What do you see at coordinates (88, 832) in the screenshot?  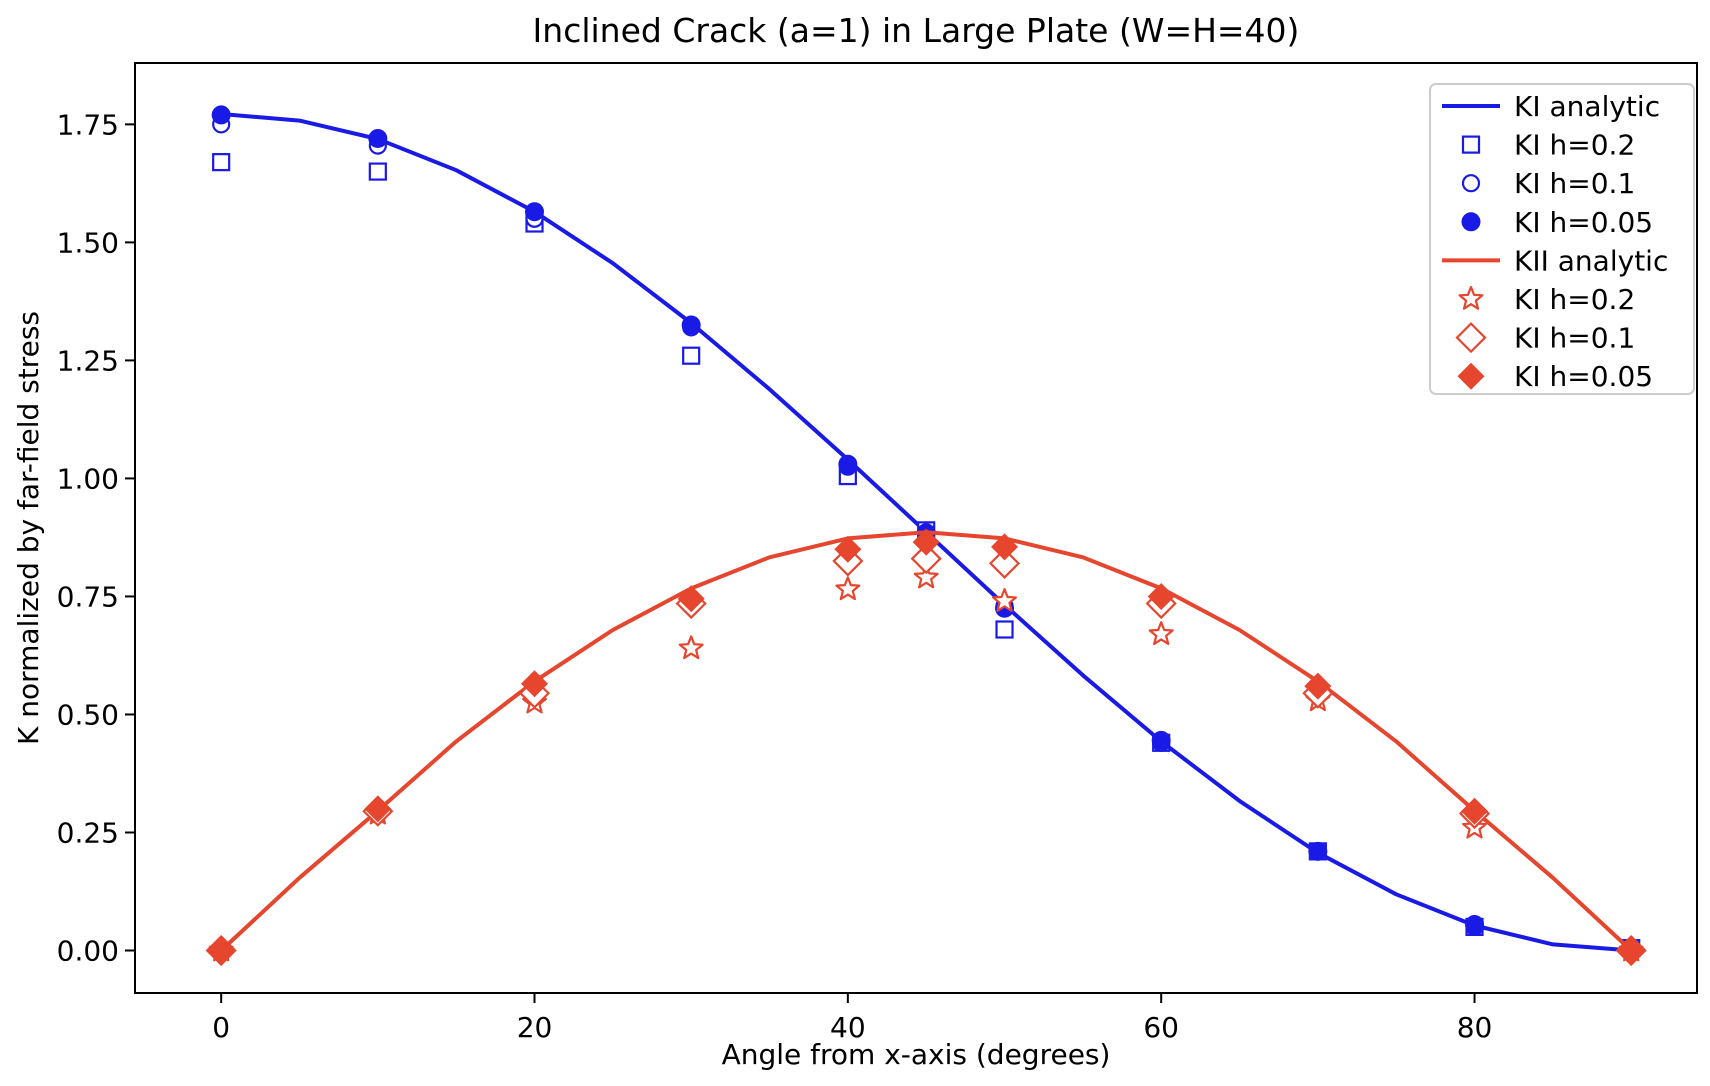 I see `y-axis-tick-label: 0.25` at bounding box center [88, 832].